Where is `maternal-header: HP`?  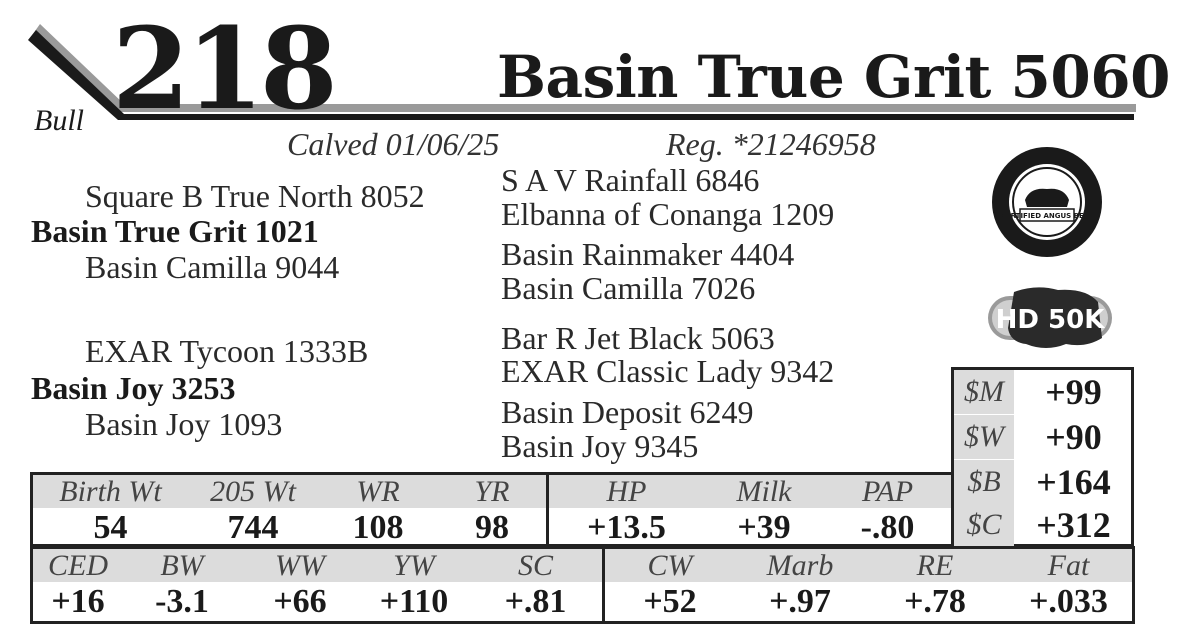 maternal-header: HP is located at coordinates (626, 491).